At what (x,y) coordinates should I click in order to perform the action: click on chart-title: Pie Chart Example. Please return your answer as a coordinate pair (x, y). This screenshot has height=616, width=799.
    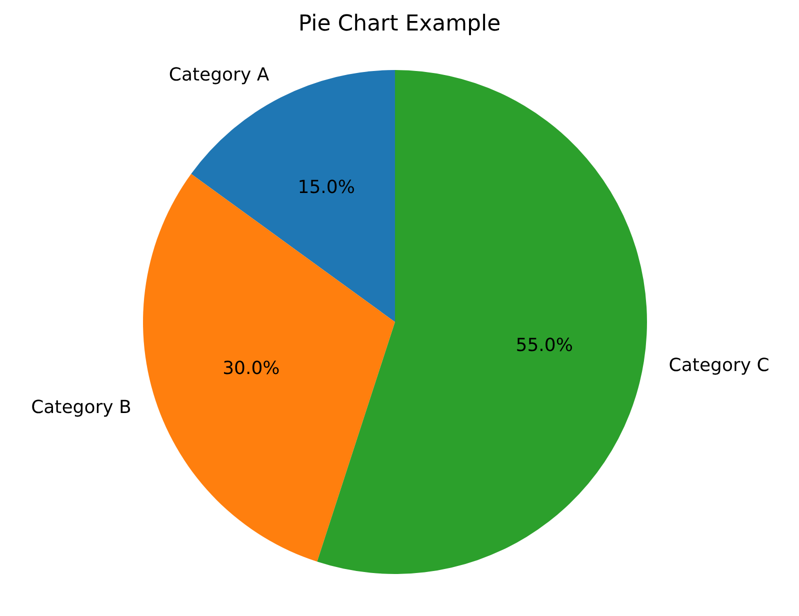
    Looking at the image, I should click on (399, 24).